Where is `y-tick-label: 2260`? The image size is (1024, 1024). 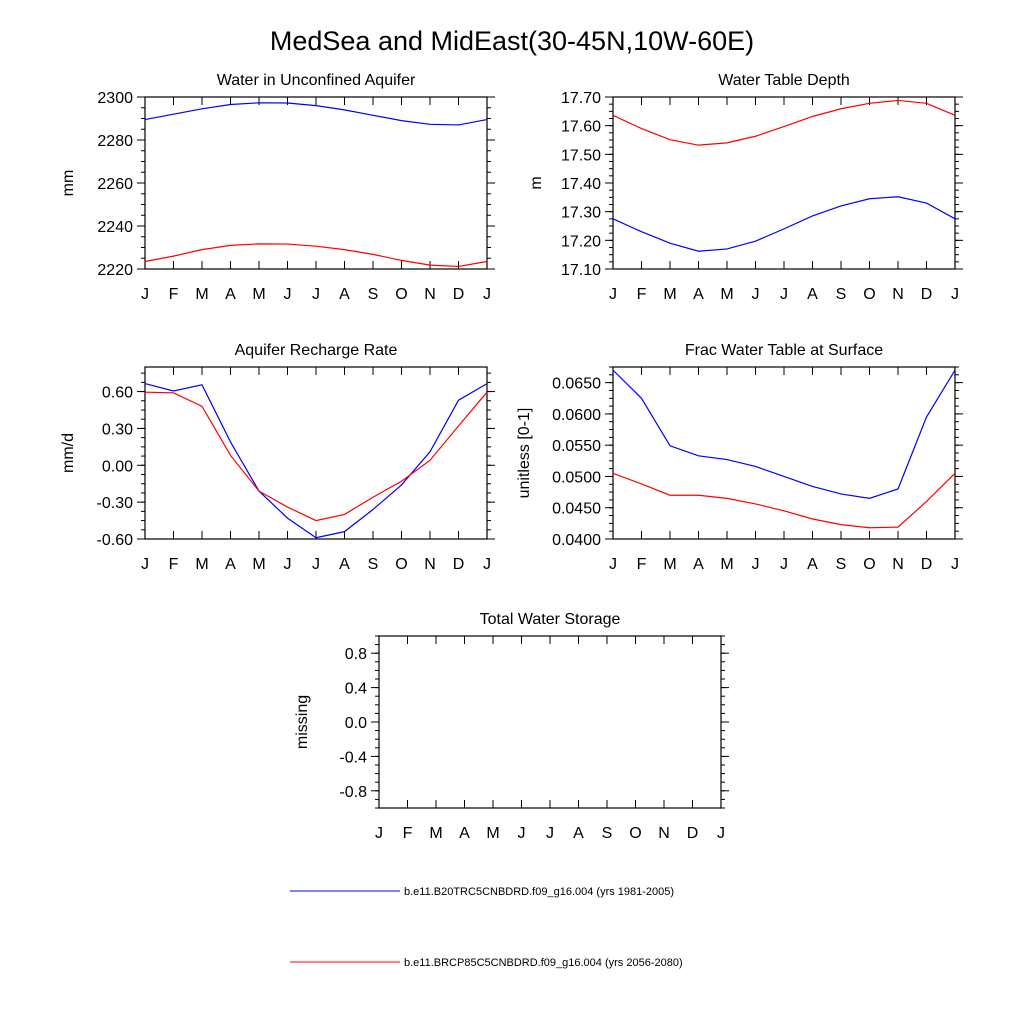
y-tick-label: 2260 is located at coordinates (115, 184).